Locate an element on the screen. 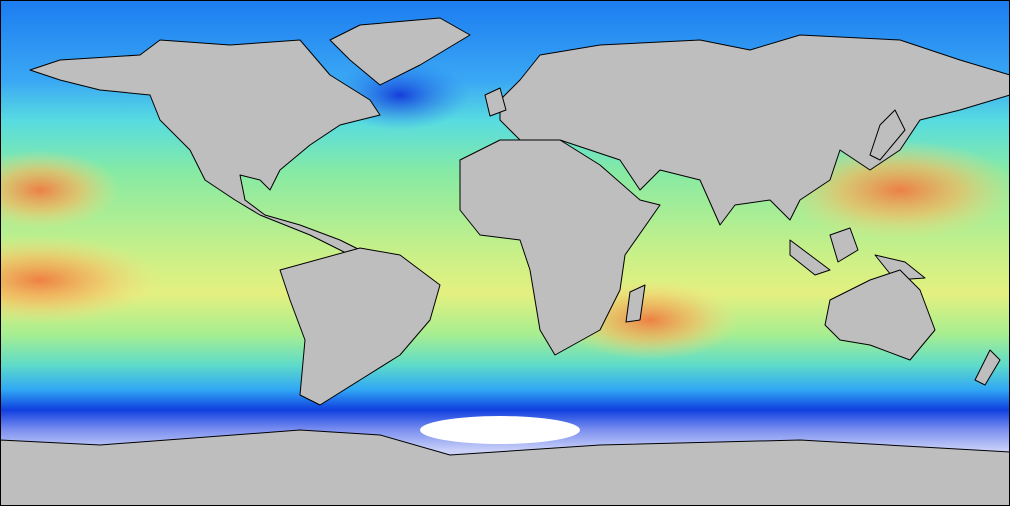 The height and width of the screenshot is (506, 1010). japan is located at coordinates (887, 135).